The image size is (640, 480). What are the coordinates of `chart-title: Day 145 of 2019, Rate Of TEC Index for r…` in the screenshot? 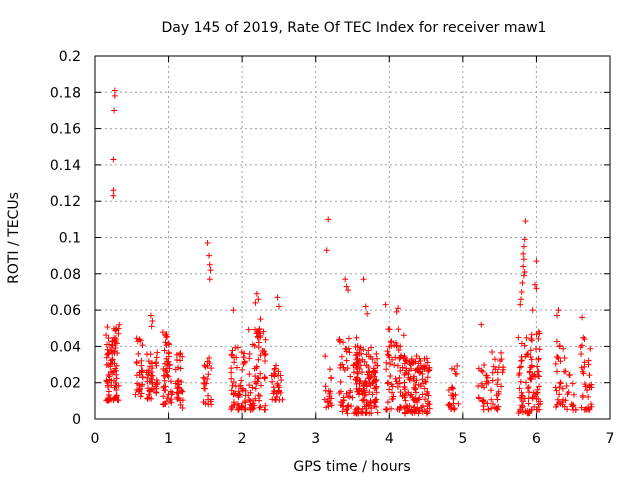 It's located at (354, 28).